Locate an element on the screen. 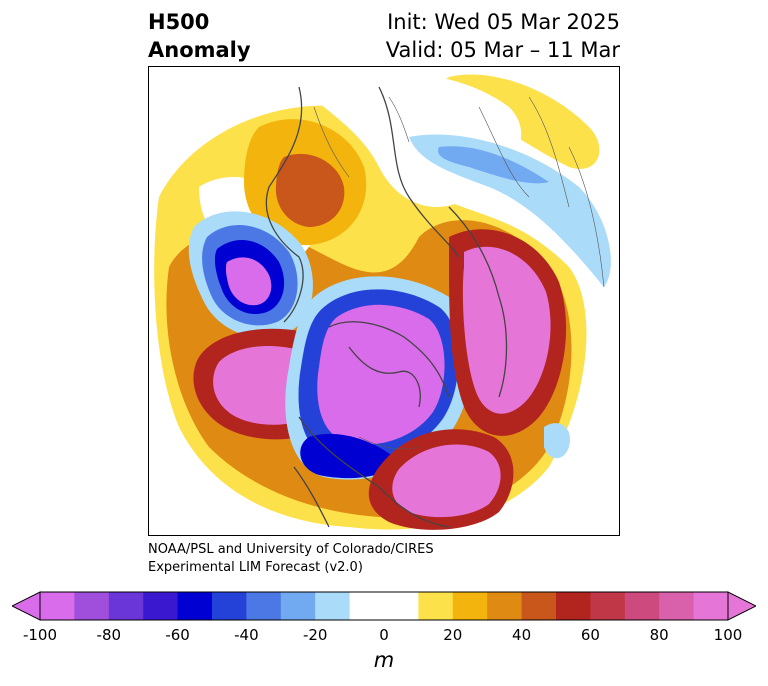 Image resolution: width=768 pixels, height=686 pixels. colorbar-extend-min is located at coordinates (26, 606).